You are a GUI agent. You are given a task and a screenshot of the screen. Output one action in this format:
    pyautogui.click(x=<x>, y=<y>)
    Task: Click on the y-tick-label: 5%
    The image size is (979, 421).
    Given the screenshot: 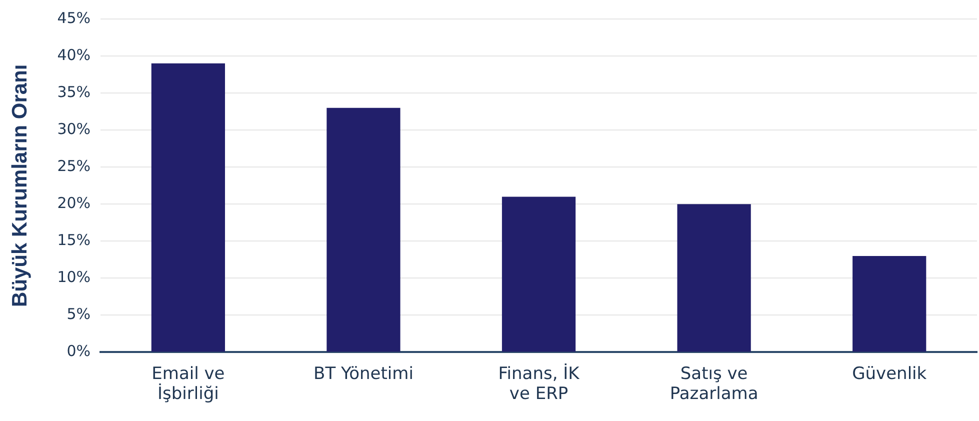 What is the action you would take?
    pyautogui.click(x=78, y=314)
    